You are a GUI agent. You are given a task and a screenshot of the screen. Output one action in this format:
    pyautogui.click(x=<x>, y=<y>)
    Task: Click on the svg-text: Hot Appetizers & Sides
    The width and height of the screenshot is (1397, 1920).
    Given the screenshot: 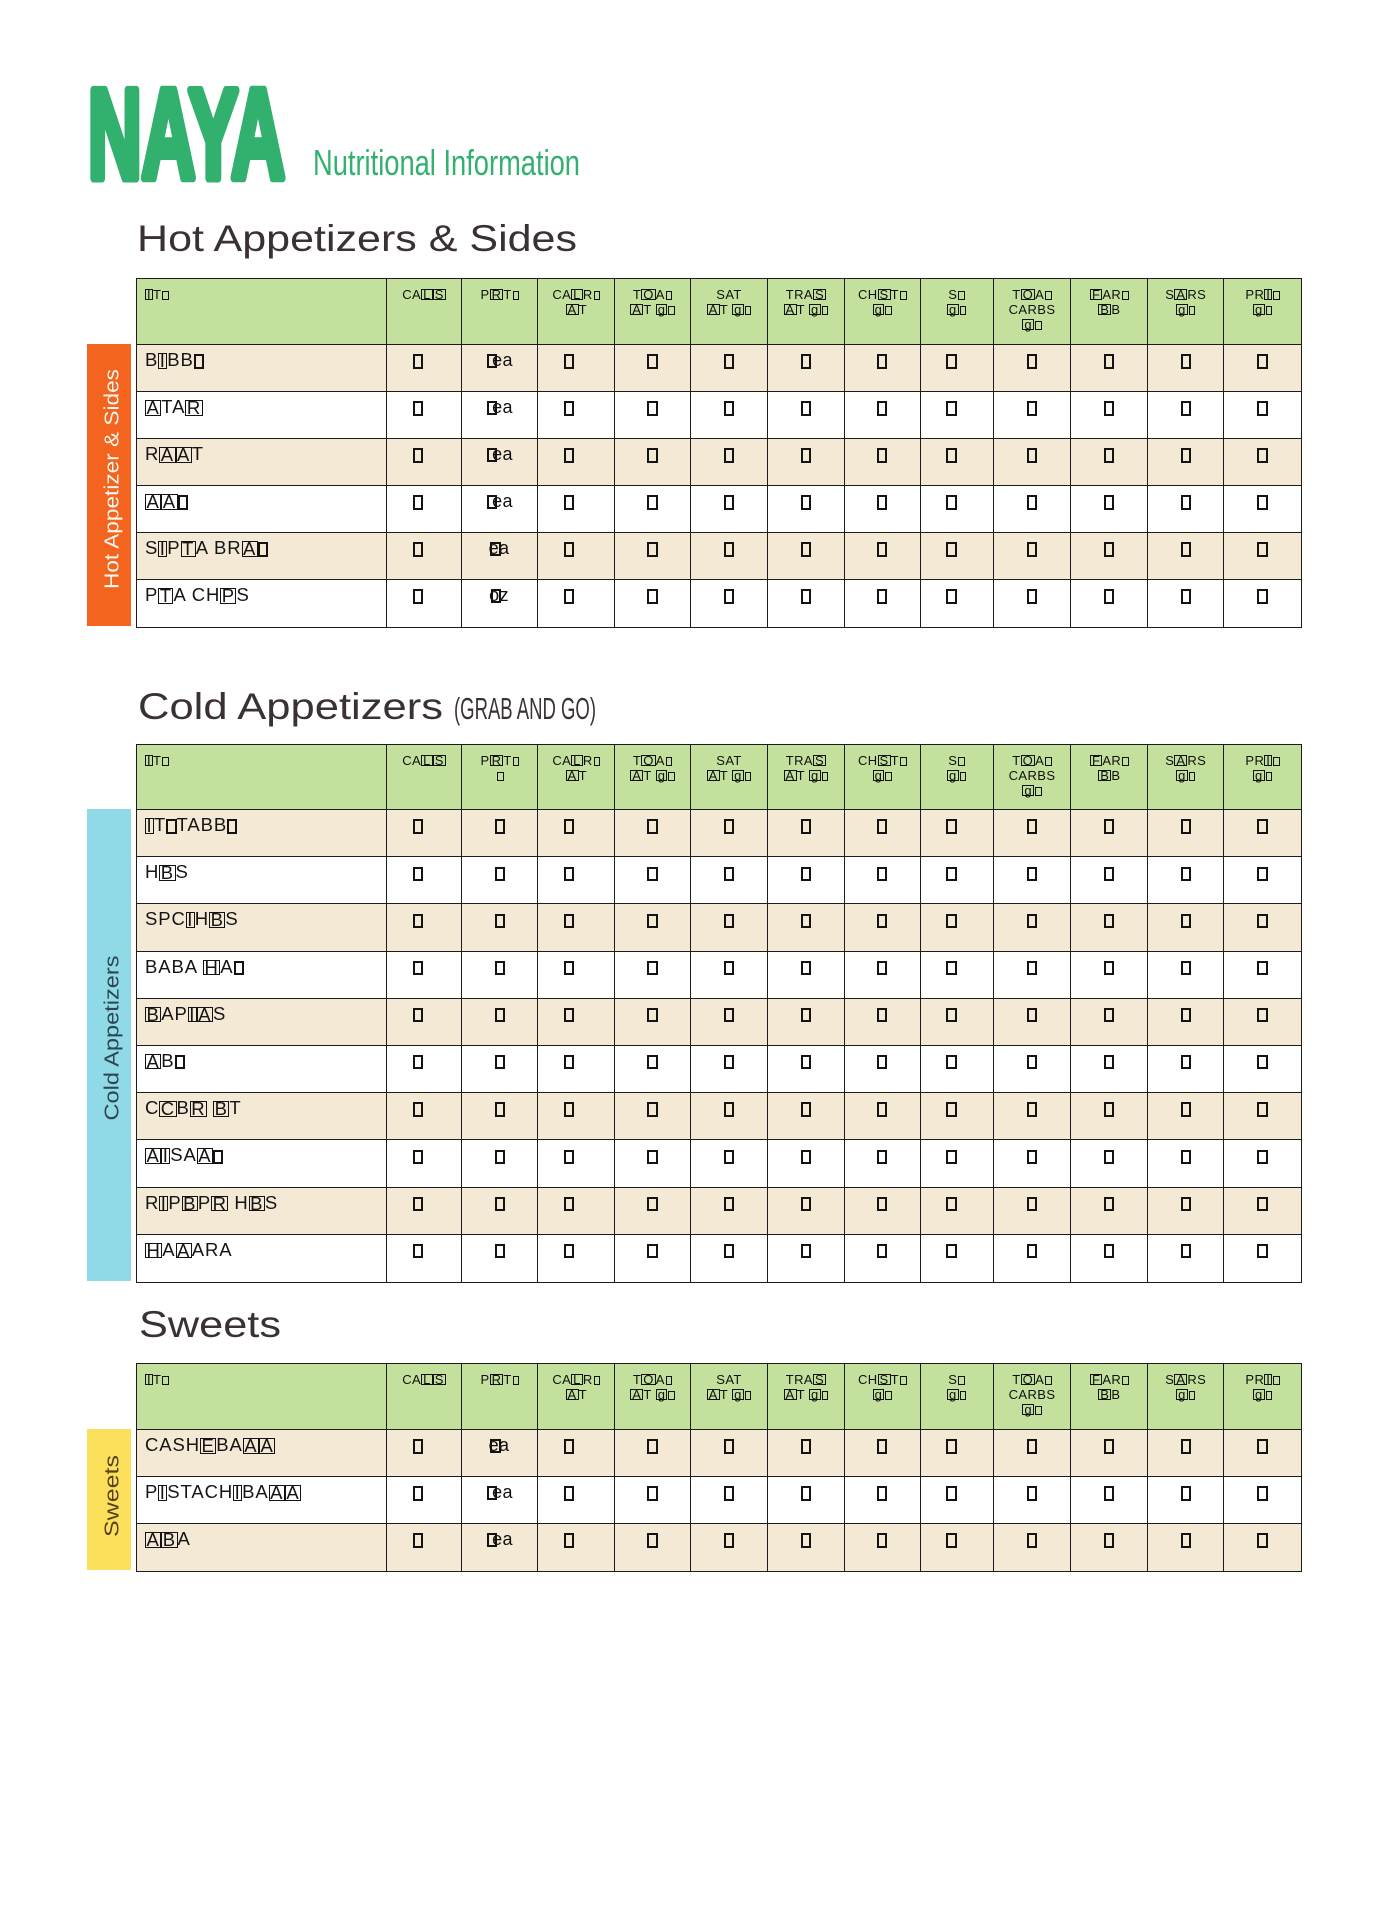 What is the action you would take?
    pyautogui.click(x=357, y=238)
    